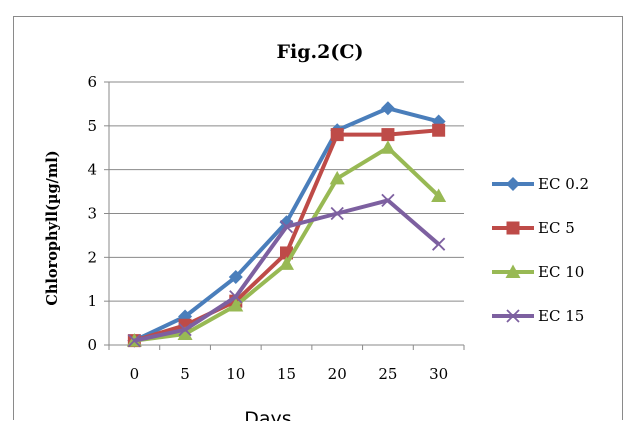 The image size is (637, 421). I want to click on legend-label-2: EC 10, so click(561, 272).